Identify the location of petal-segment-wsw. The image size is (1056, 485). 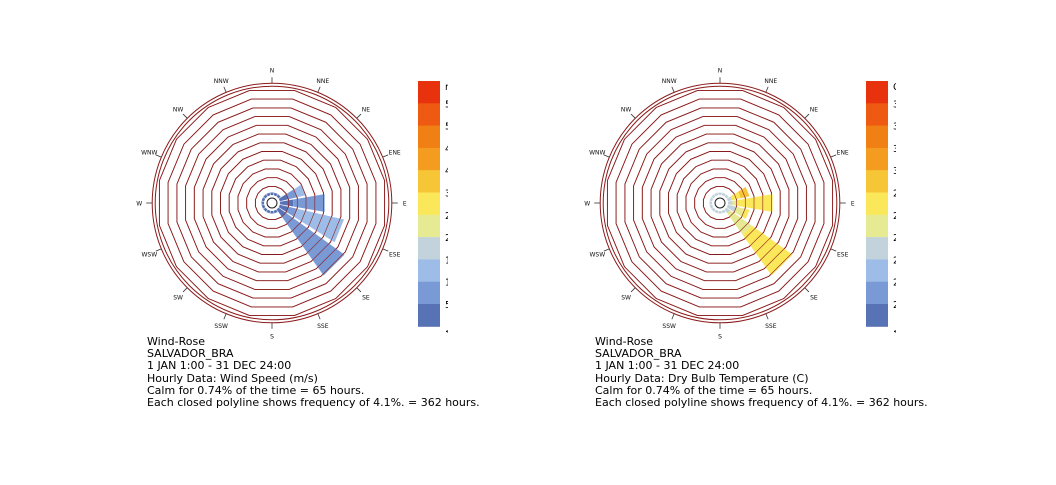
(711, 206).